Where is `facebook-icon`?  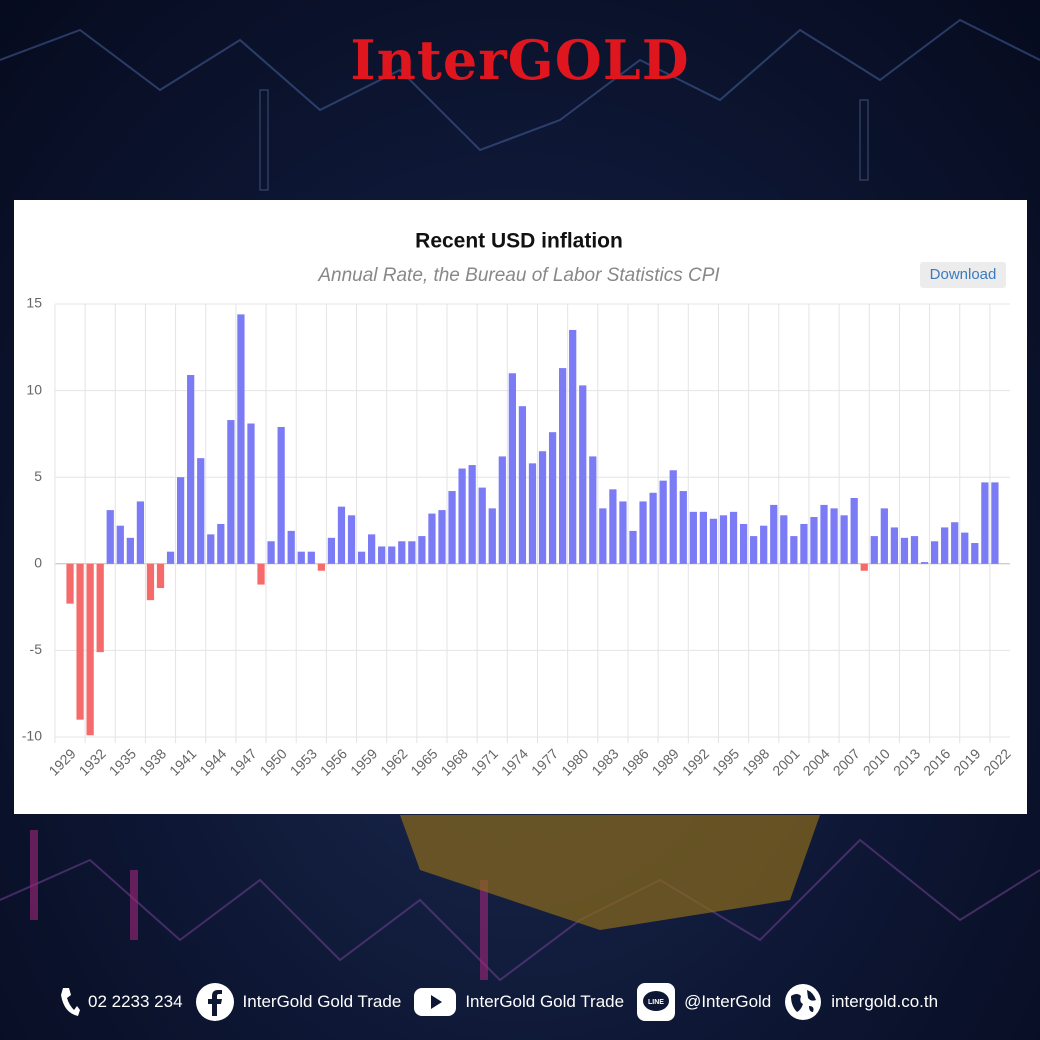
facebook-icon is located at coordinates (214, 1002).